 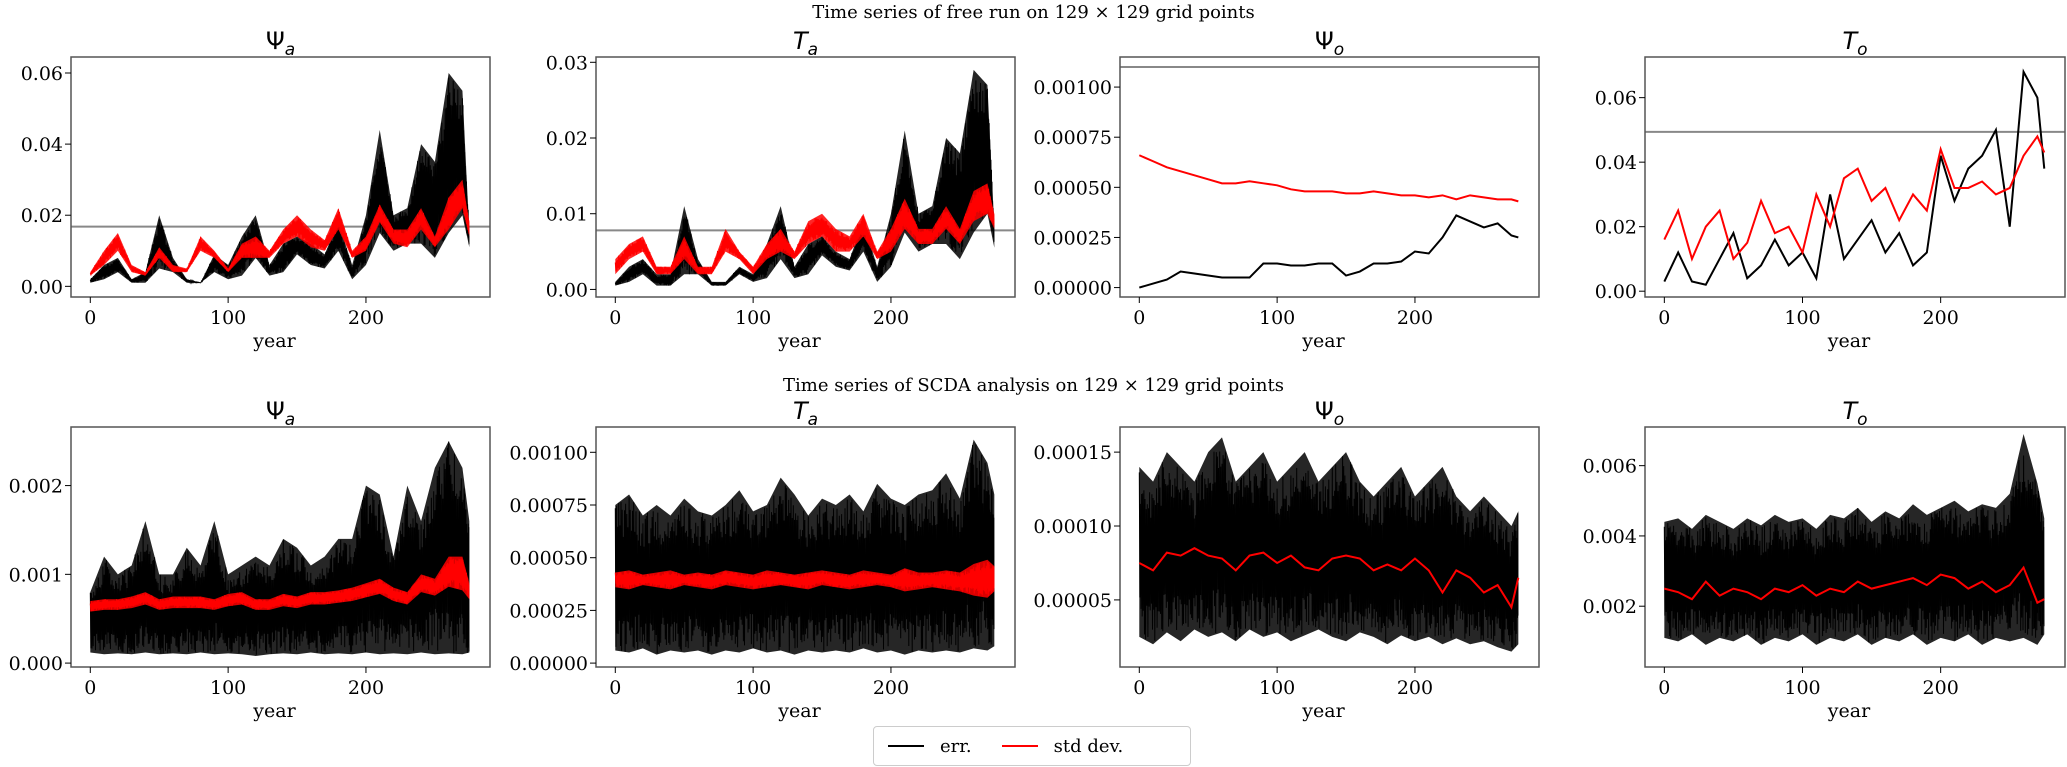 I want to click on y-tick-label: 0.00100, so click(x=1072, y=88).